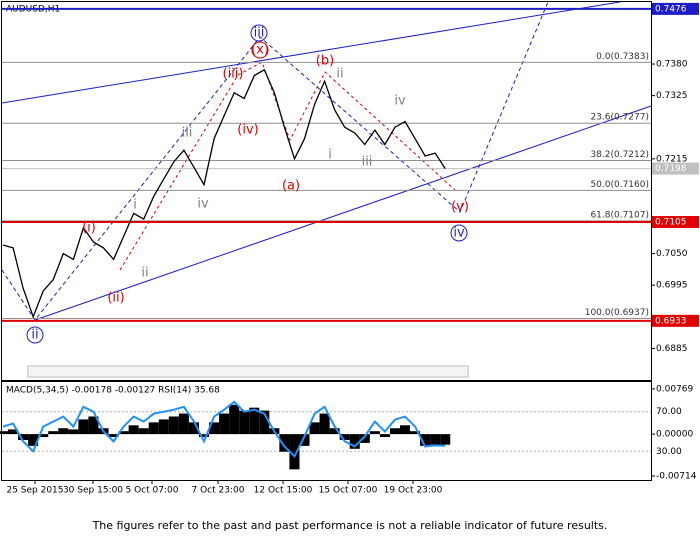 The image size is (700, 556). What do you see at coordinates (325, 61) in the screenshot?
I see `wave-label: (b)` at bounding box center [325, 61].